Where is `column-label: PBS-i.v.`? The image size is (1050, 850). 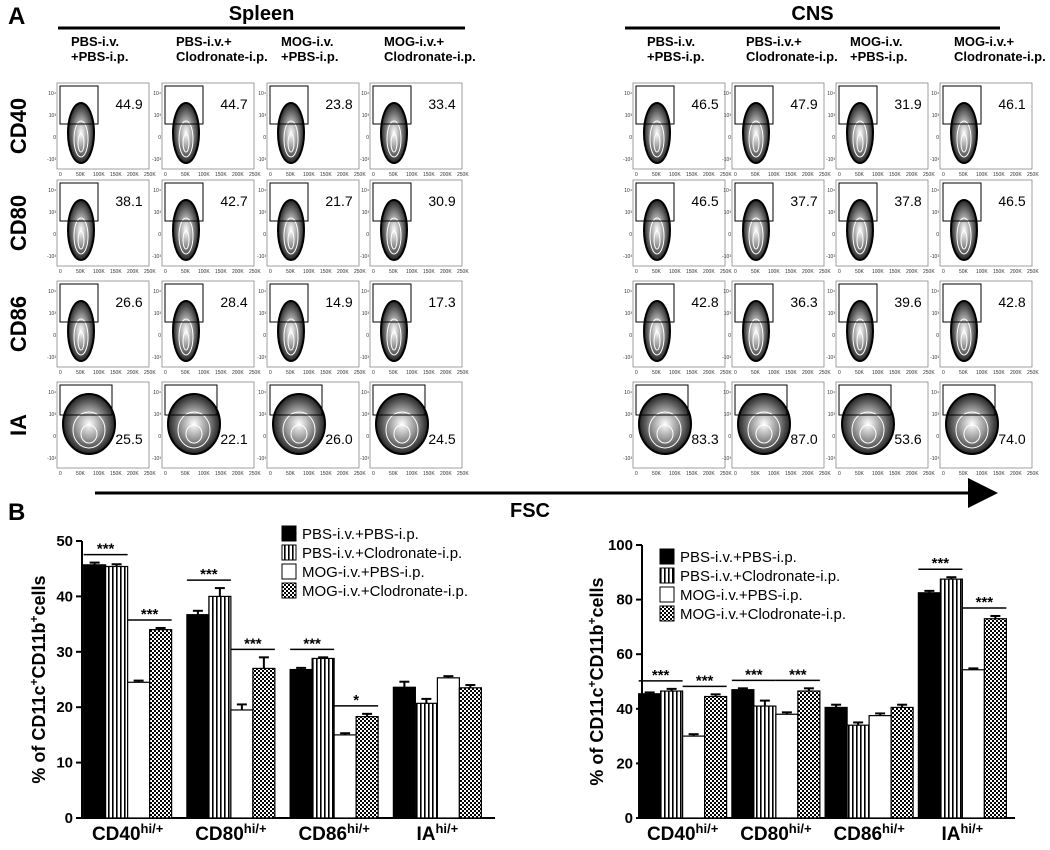 column-label: PBS-i.v. is located at coordinates (95, 41).